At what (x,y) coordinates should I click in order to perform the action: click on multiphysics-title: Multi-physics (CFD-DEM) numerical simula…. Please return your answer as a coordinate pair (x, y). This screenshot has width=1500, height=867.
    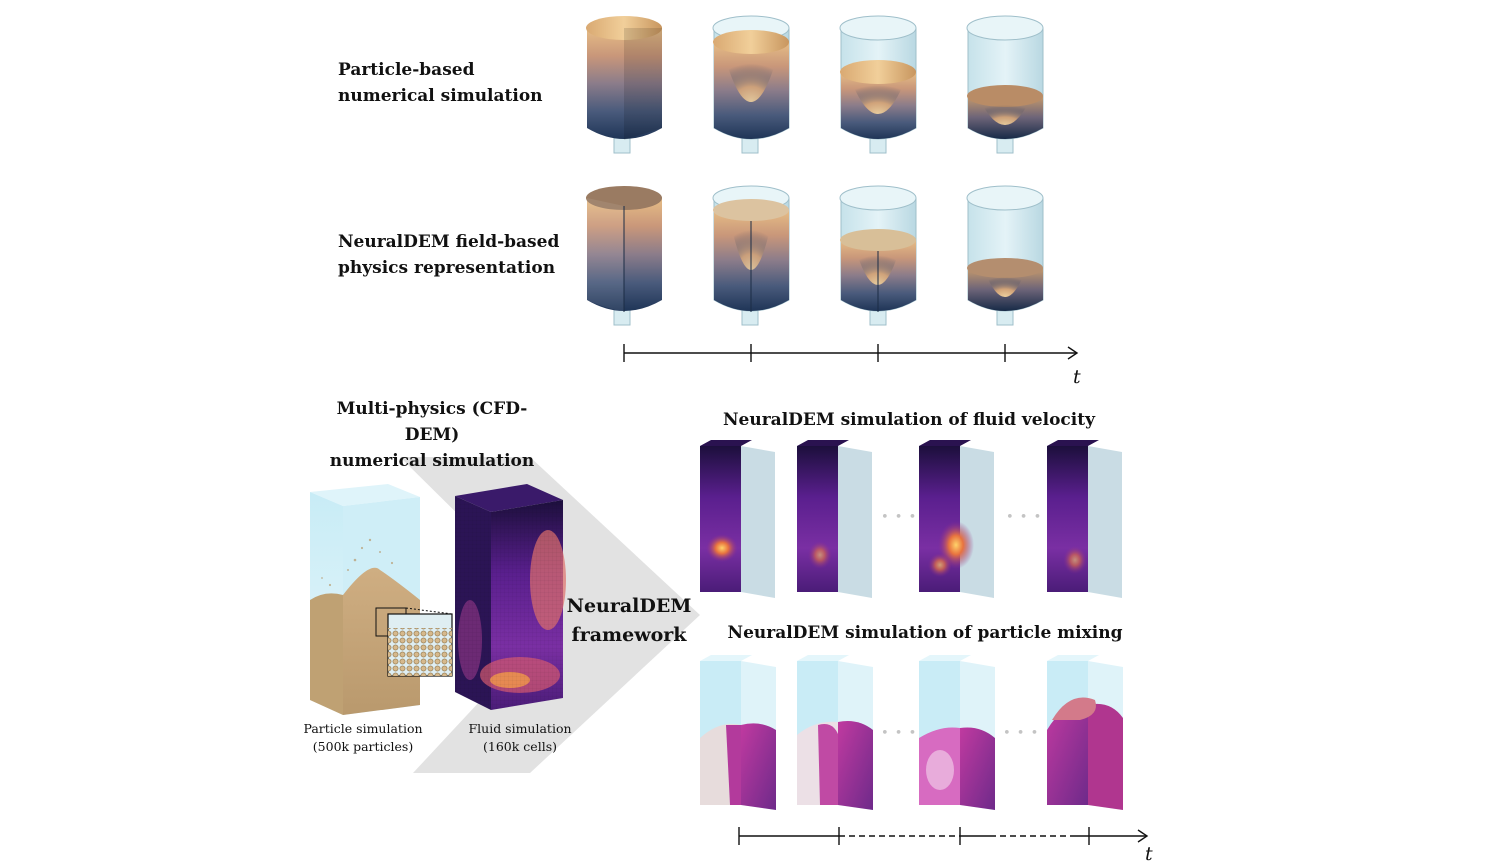
    Looking at the image, I should click on (432, 435).